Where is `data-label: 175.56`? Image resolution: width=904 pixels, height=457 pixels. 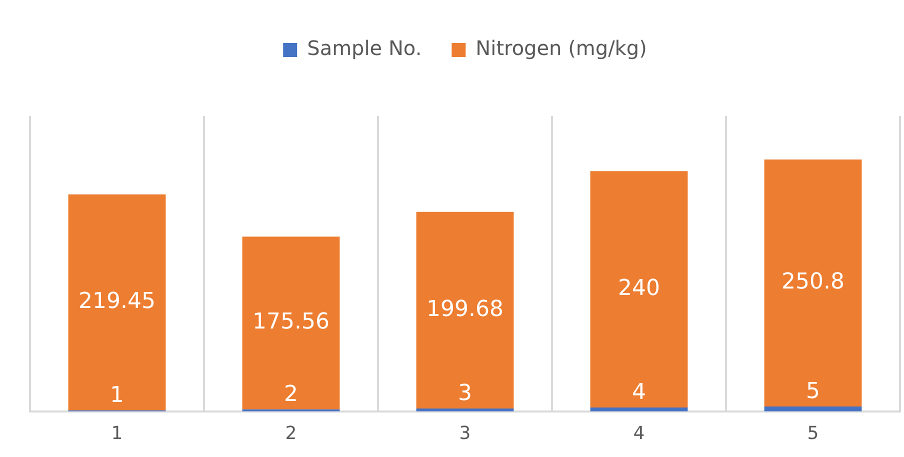 data-label: 175.56 is located at coordinates (291, 322).